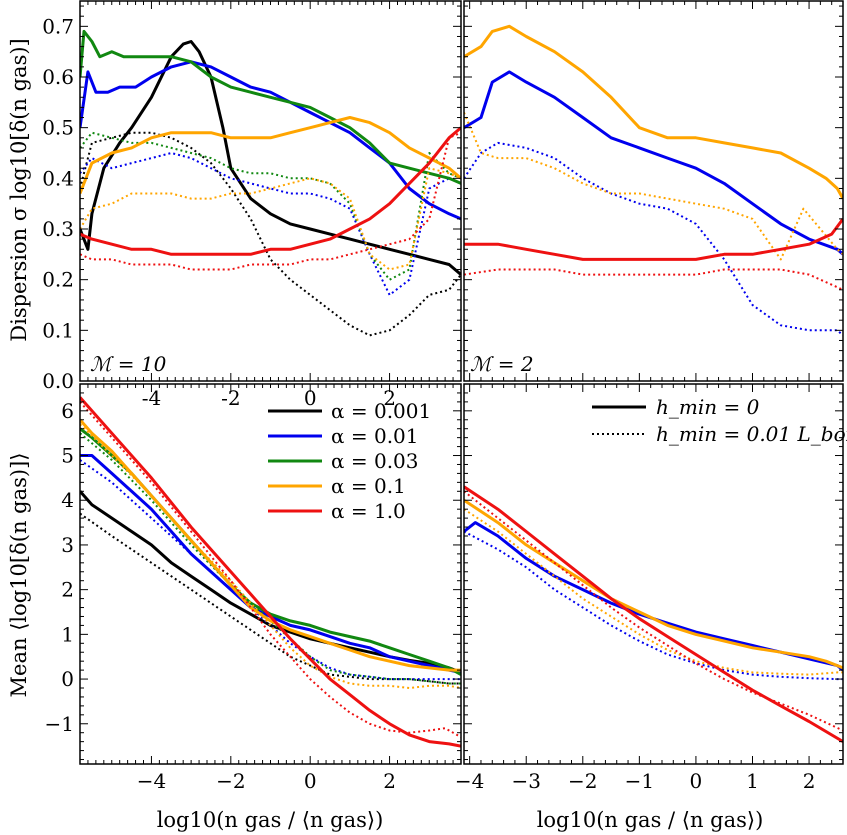  Describe the element at coordinates (67, 500) in the screenshot. I see `y-tick-label: 4` at that location.